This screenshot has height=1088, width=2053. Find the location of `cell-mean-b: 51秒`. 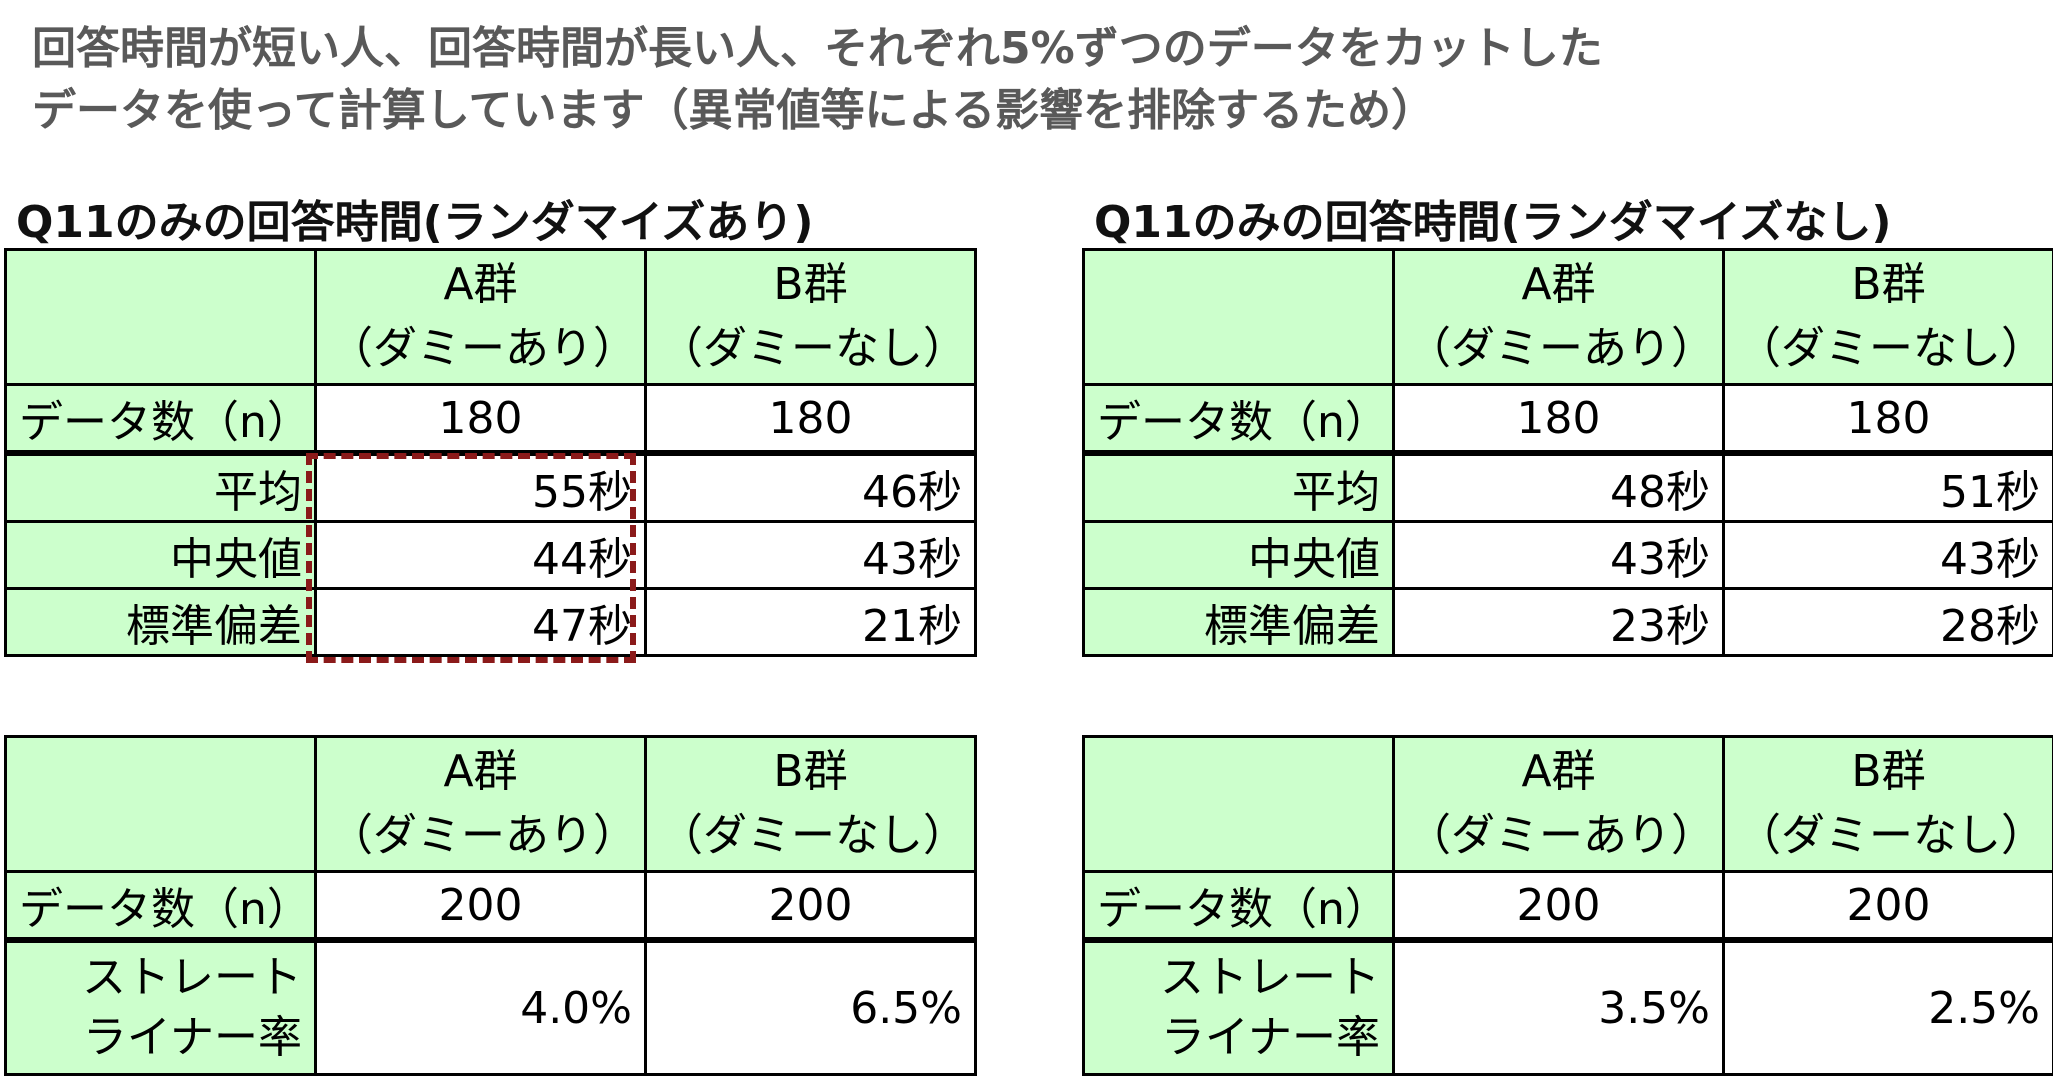

cell-mean-b: 51秒 is located at coordinates (1887, 486).